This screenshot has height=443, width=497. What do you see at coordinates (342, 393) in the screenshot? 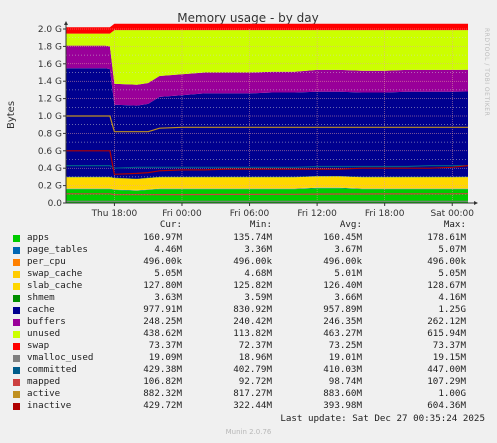
I see `legend-avg-value: 883.60M` at bounding box center [342, 393].